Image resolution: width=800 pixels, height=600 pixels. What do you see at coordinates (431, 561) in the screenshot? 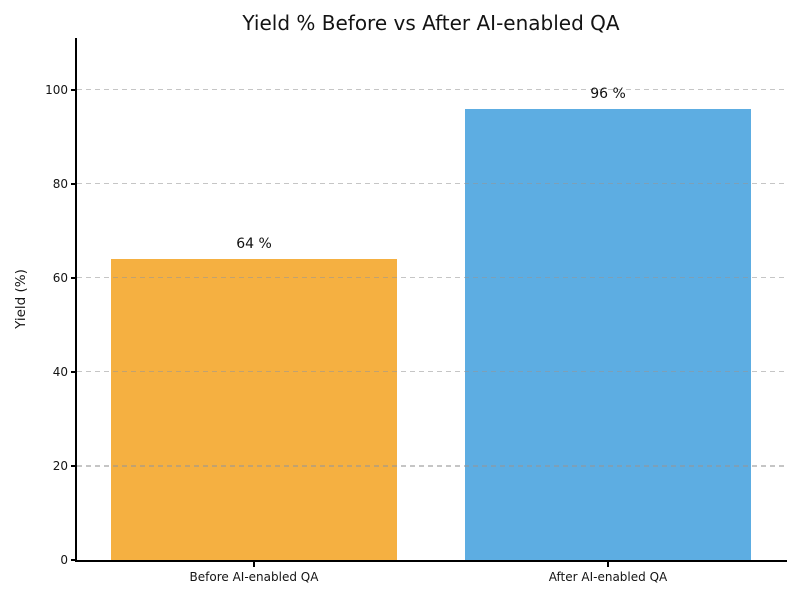
I see `x-axis-spine` at bounding box center [431, 561].